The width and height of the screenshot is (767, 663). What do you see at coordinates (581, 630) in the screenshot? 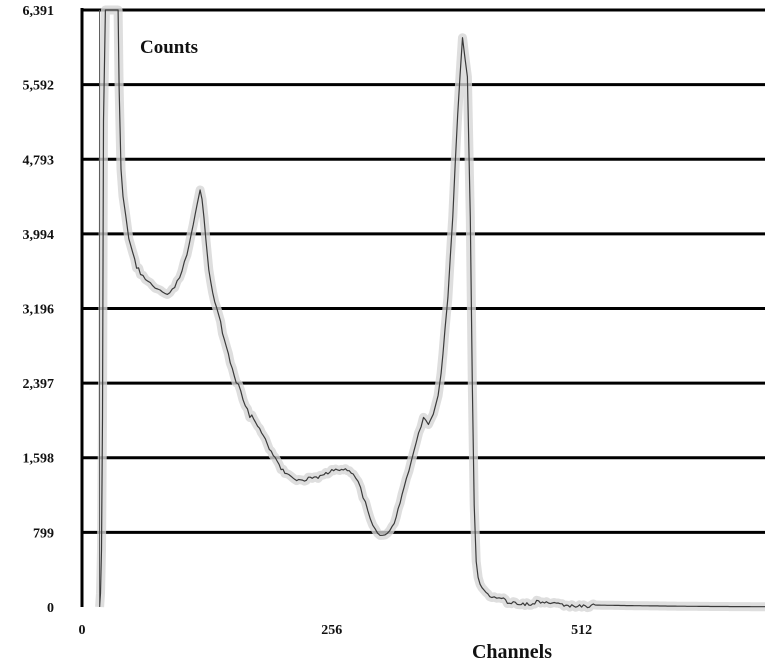
I see `x-tick-label-2: 512` at bounding box center [581, 630].